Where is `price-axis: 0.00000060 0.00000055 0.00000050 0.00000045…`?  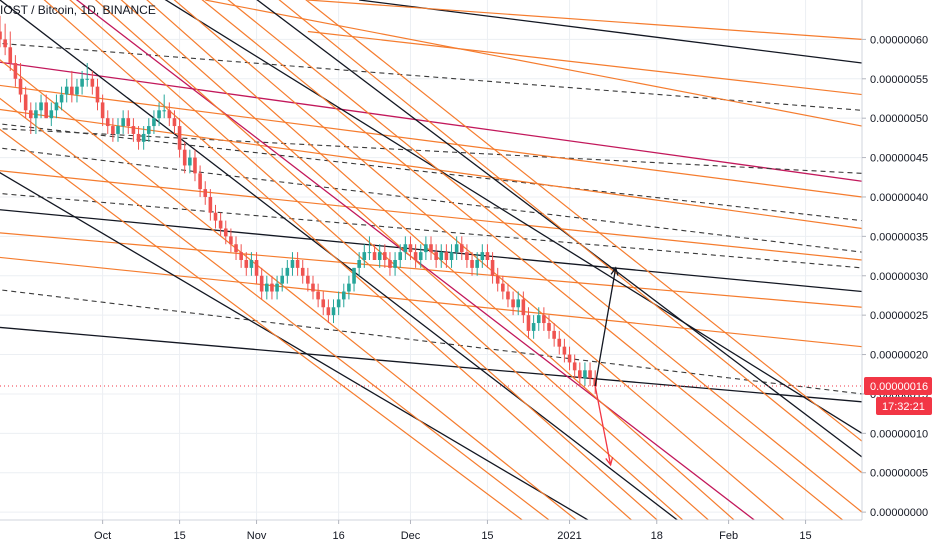 price-axis: 0.00000060 0.00000055 0.00000050 0.00000045… is located at coordinates (896, 260).